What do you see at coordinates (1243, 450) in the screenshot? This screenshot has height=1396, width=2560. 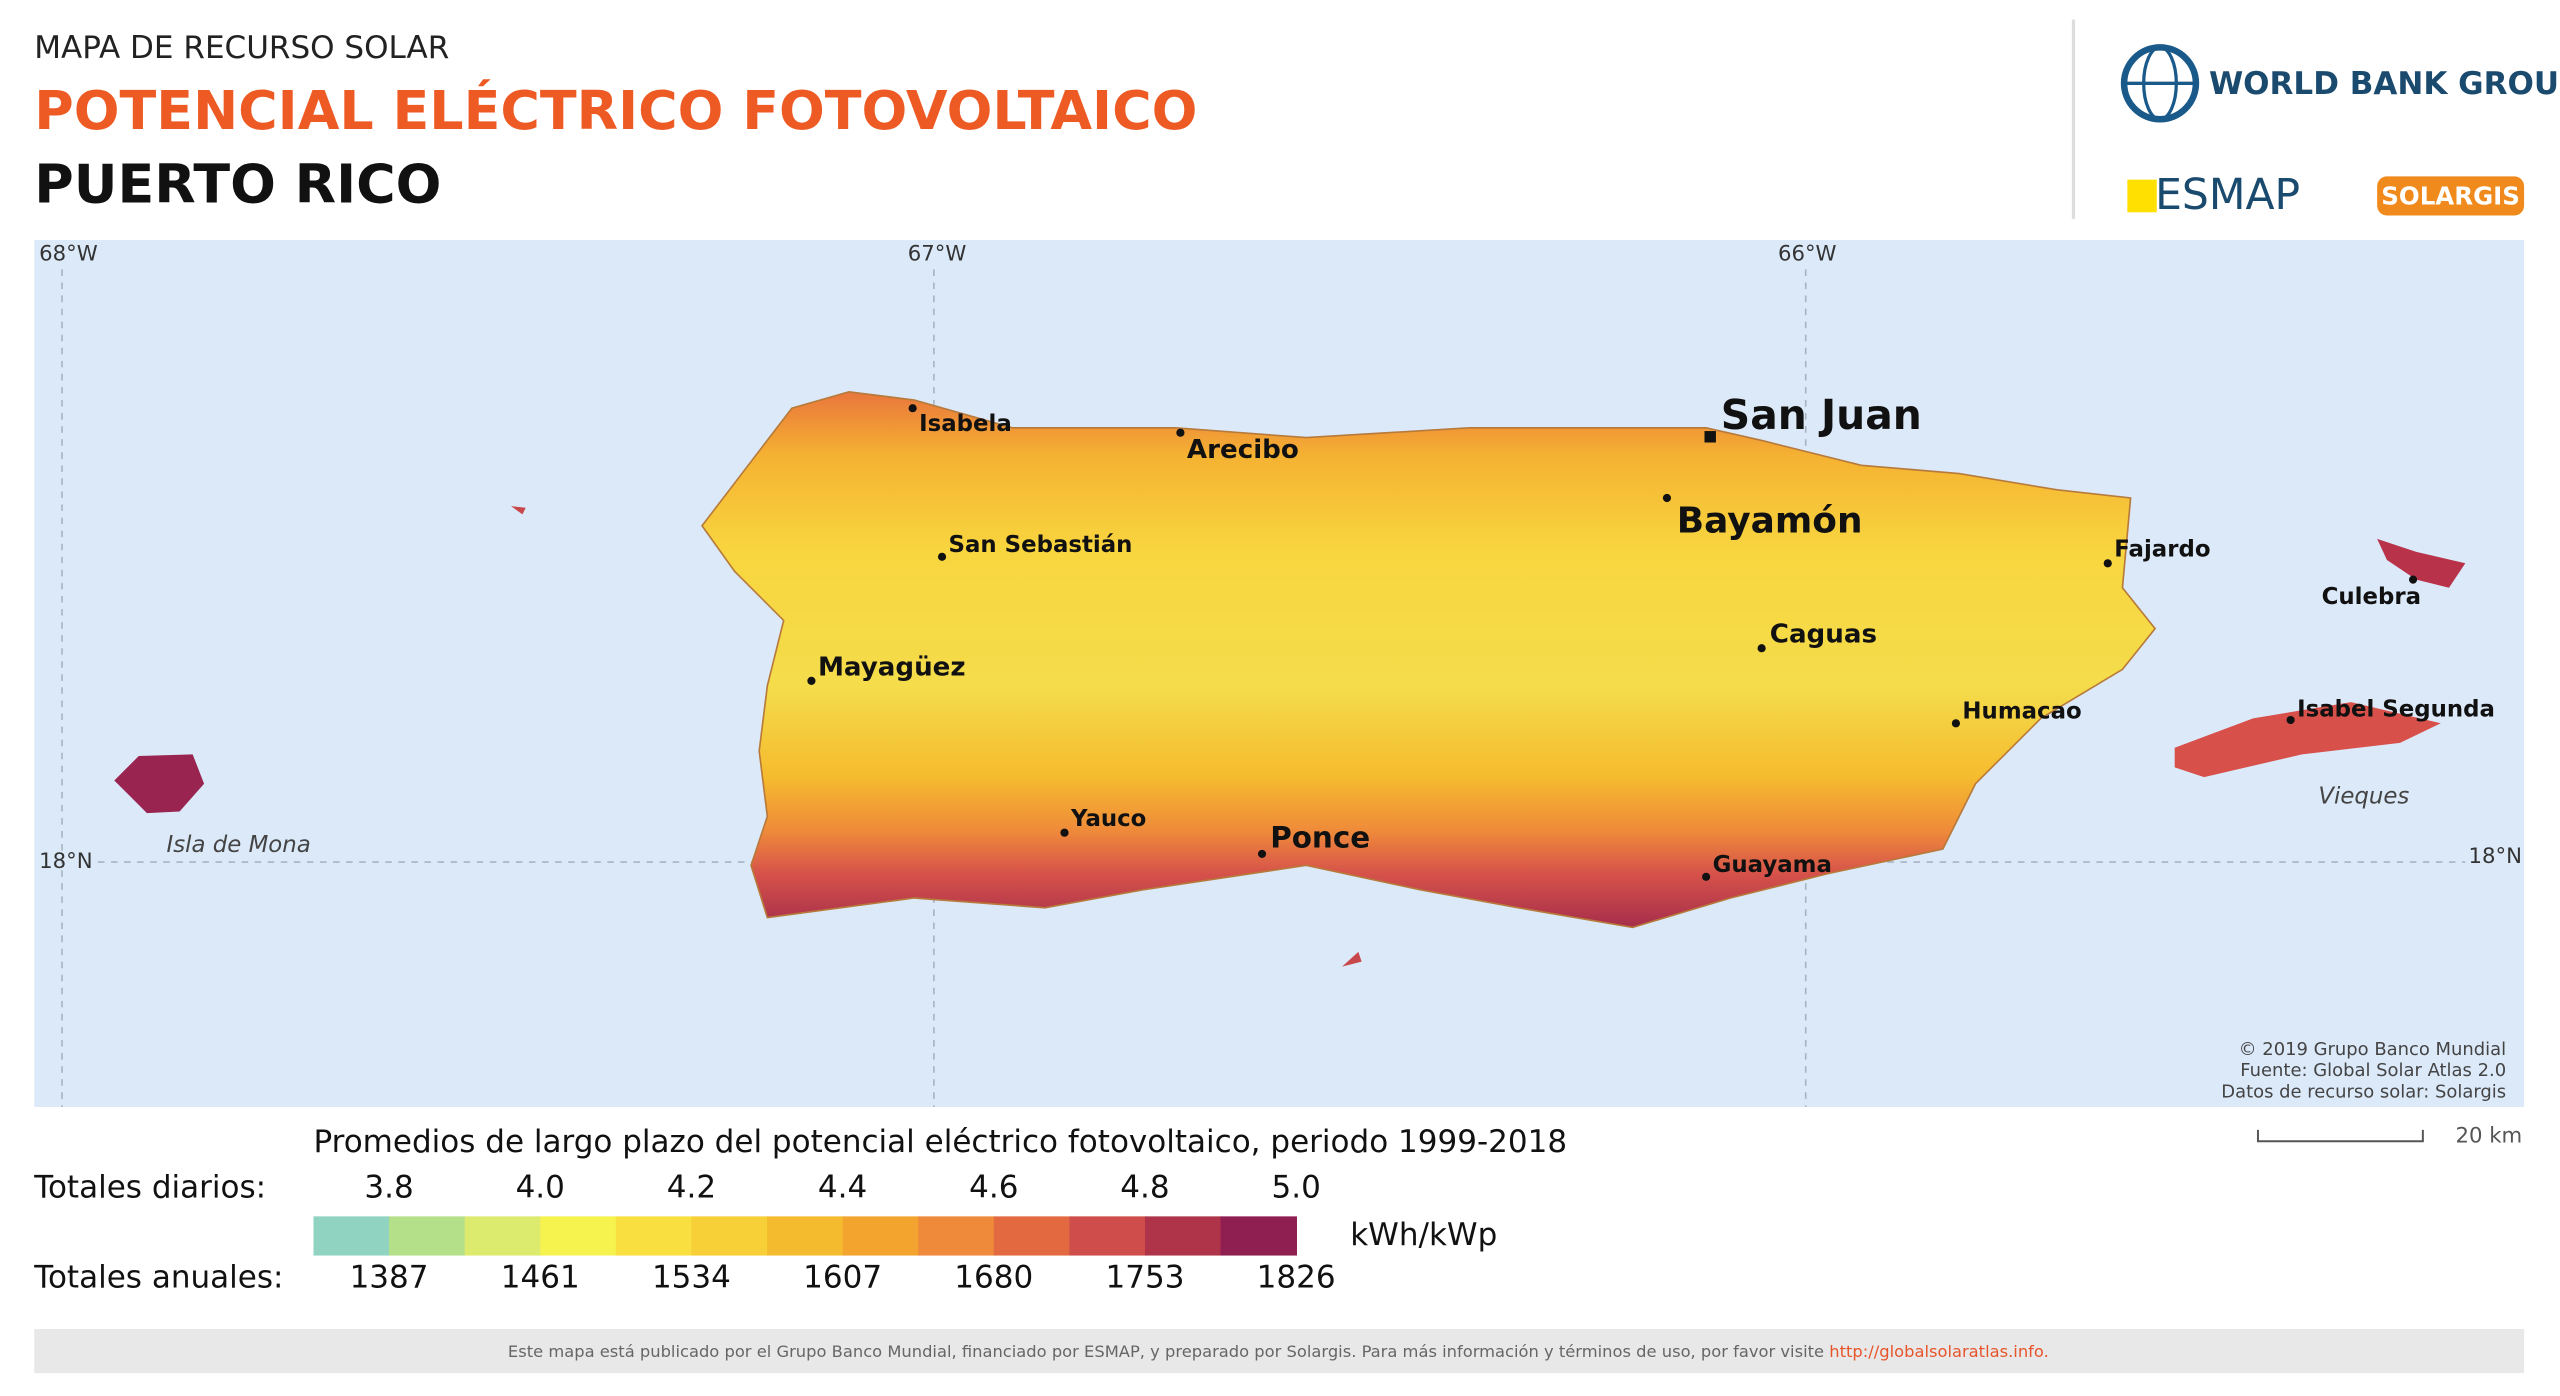 I see `city-label: Arecibo` at bounding box center [1243, 450].